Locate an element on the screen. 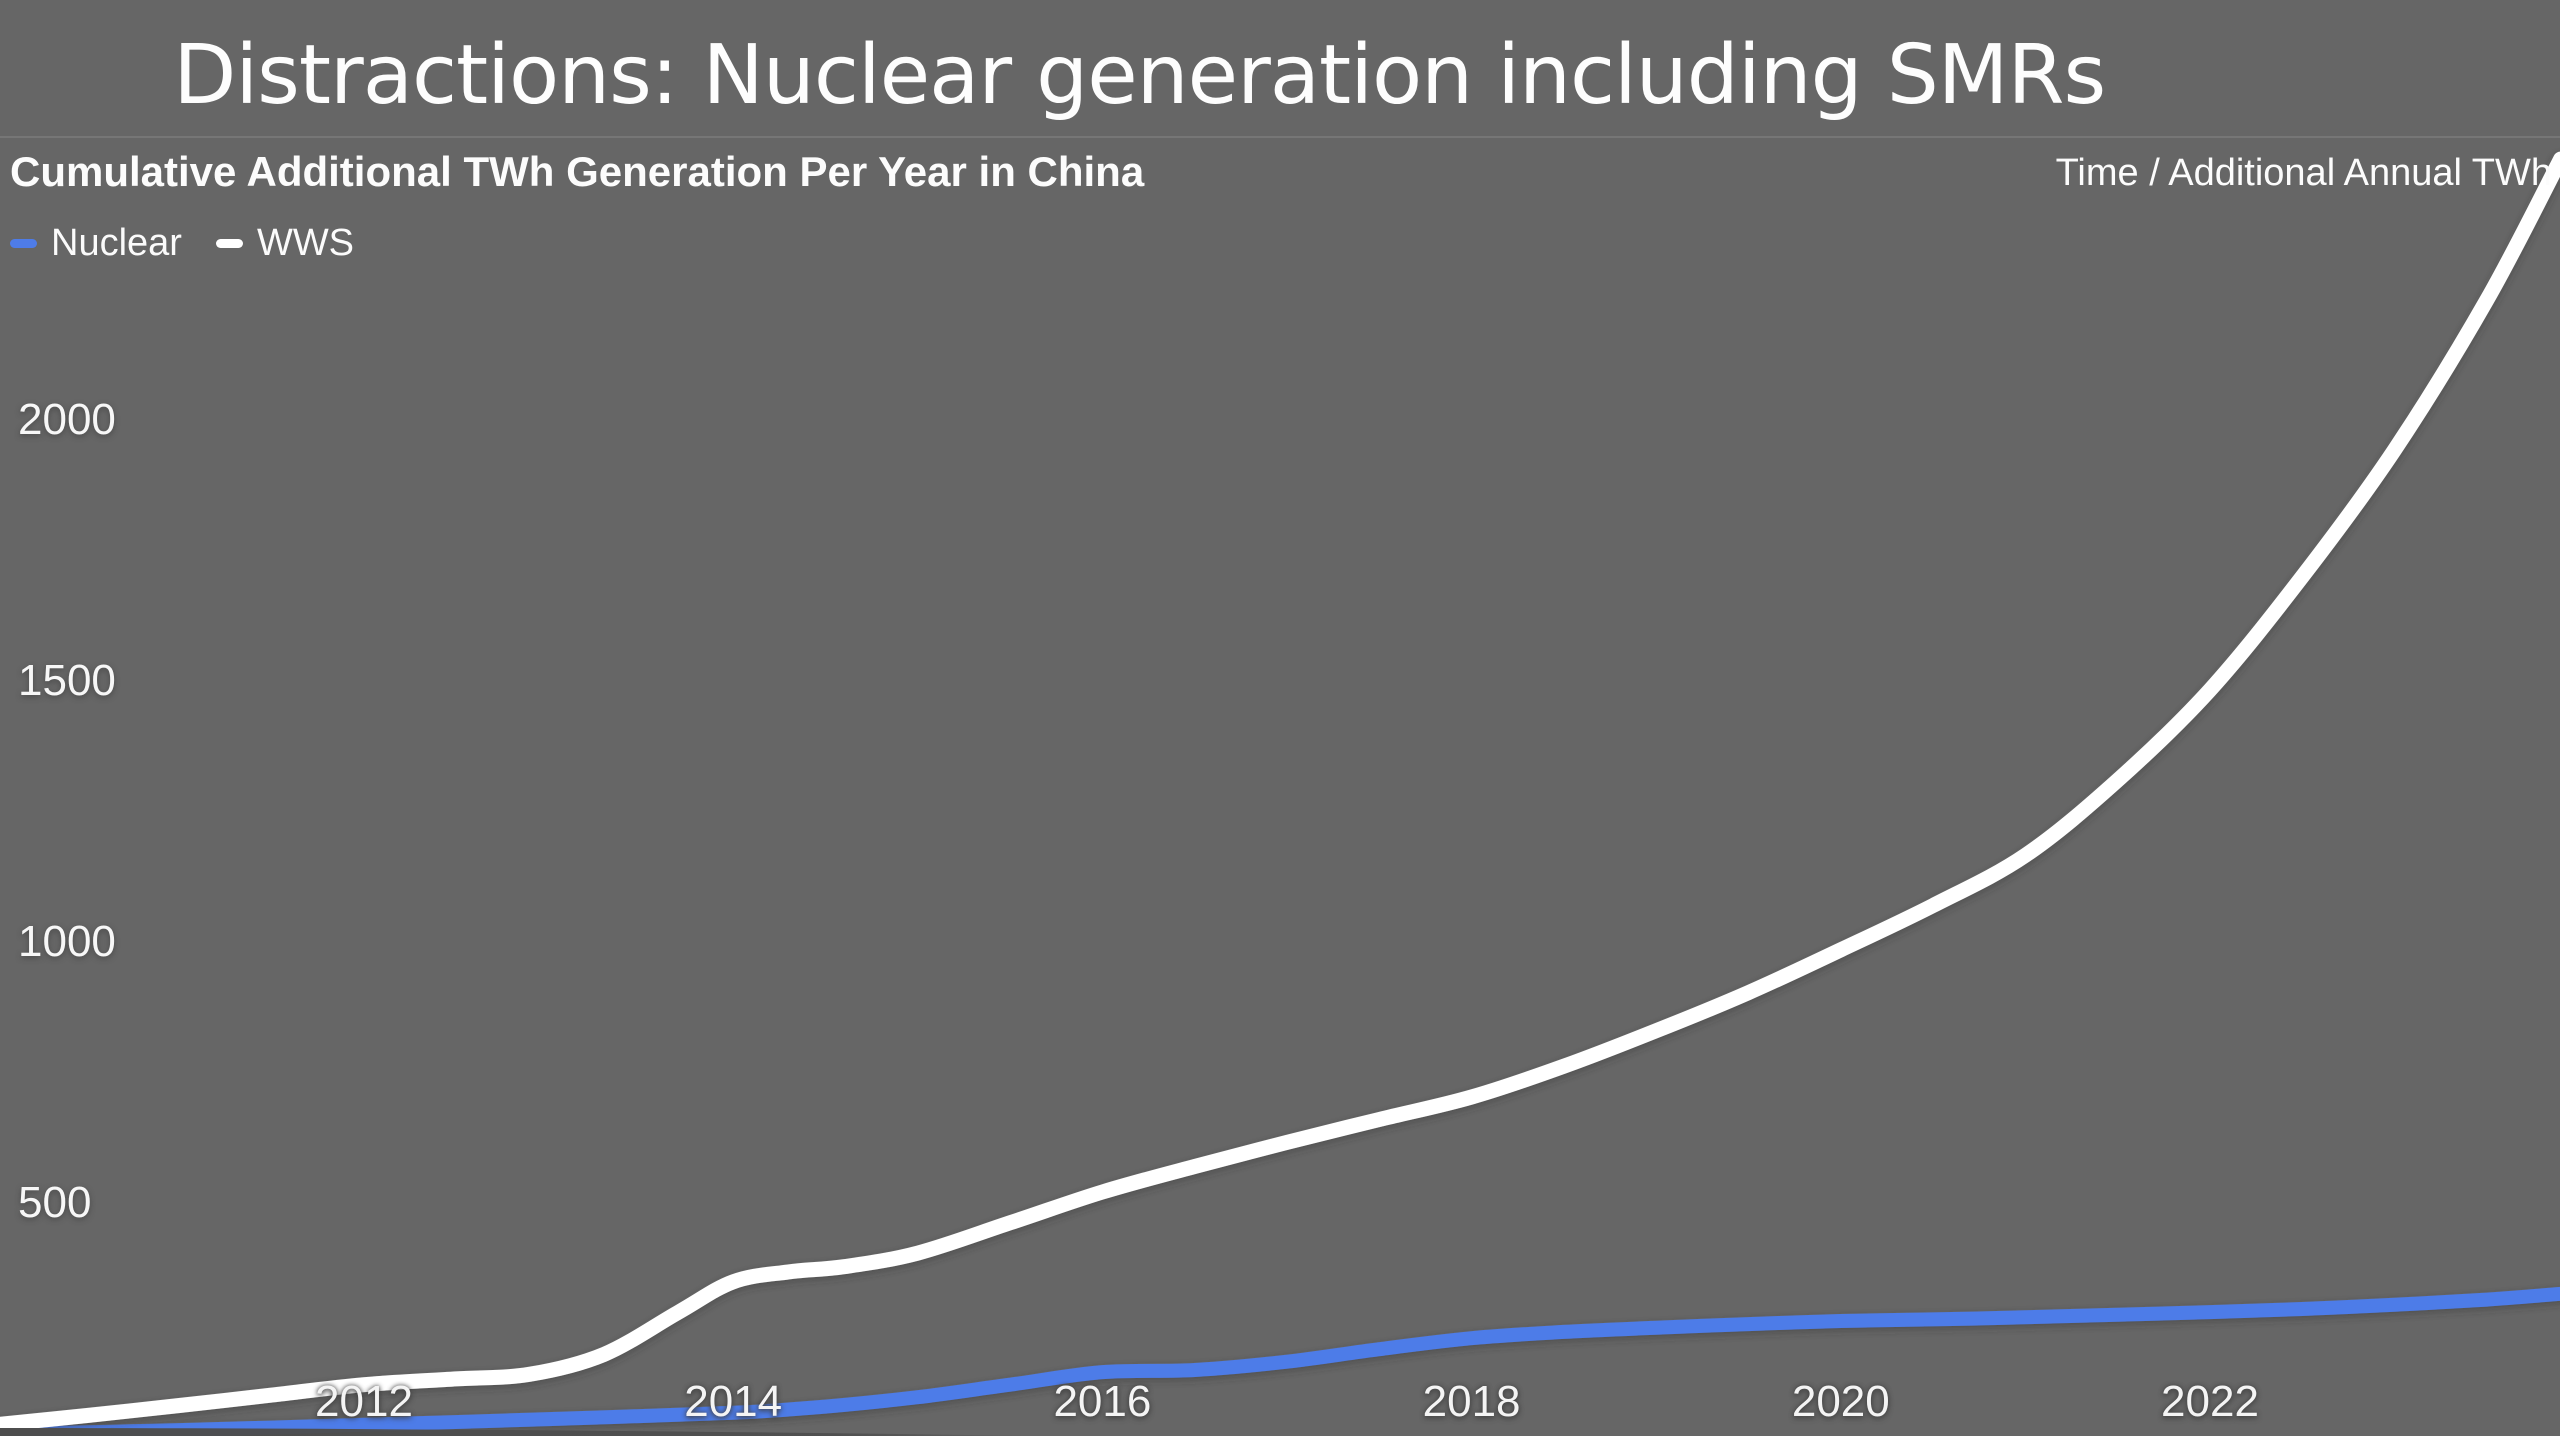 This screenshot has width=2560, height=1436. legend-item-nuclear: Nuclear is located at coordinates (96, 243).